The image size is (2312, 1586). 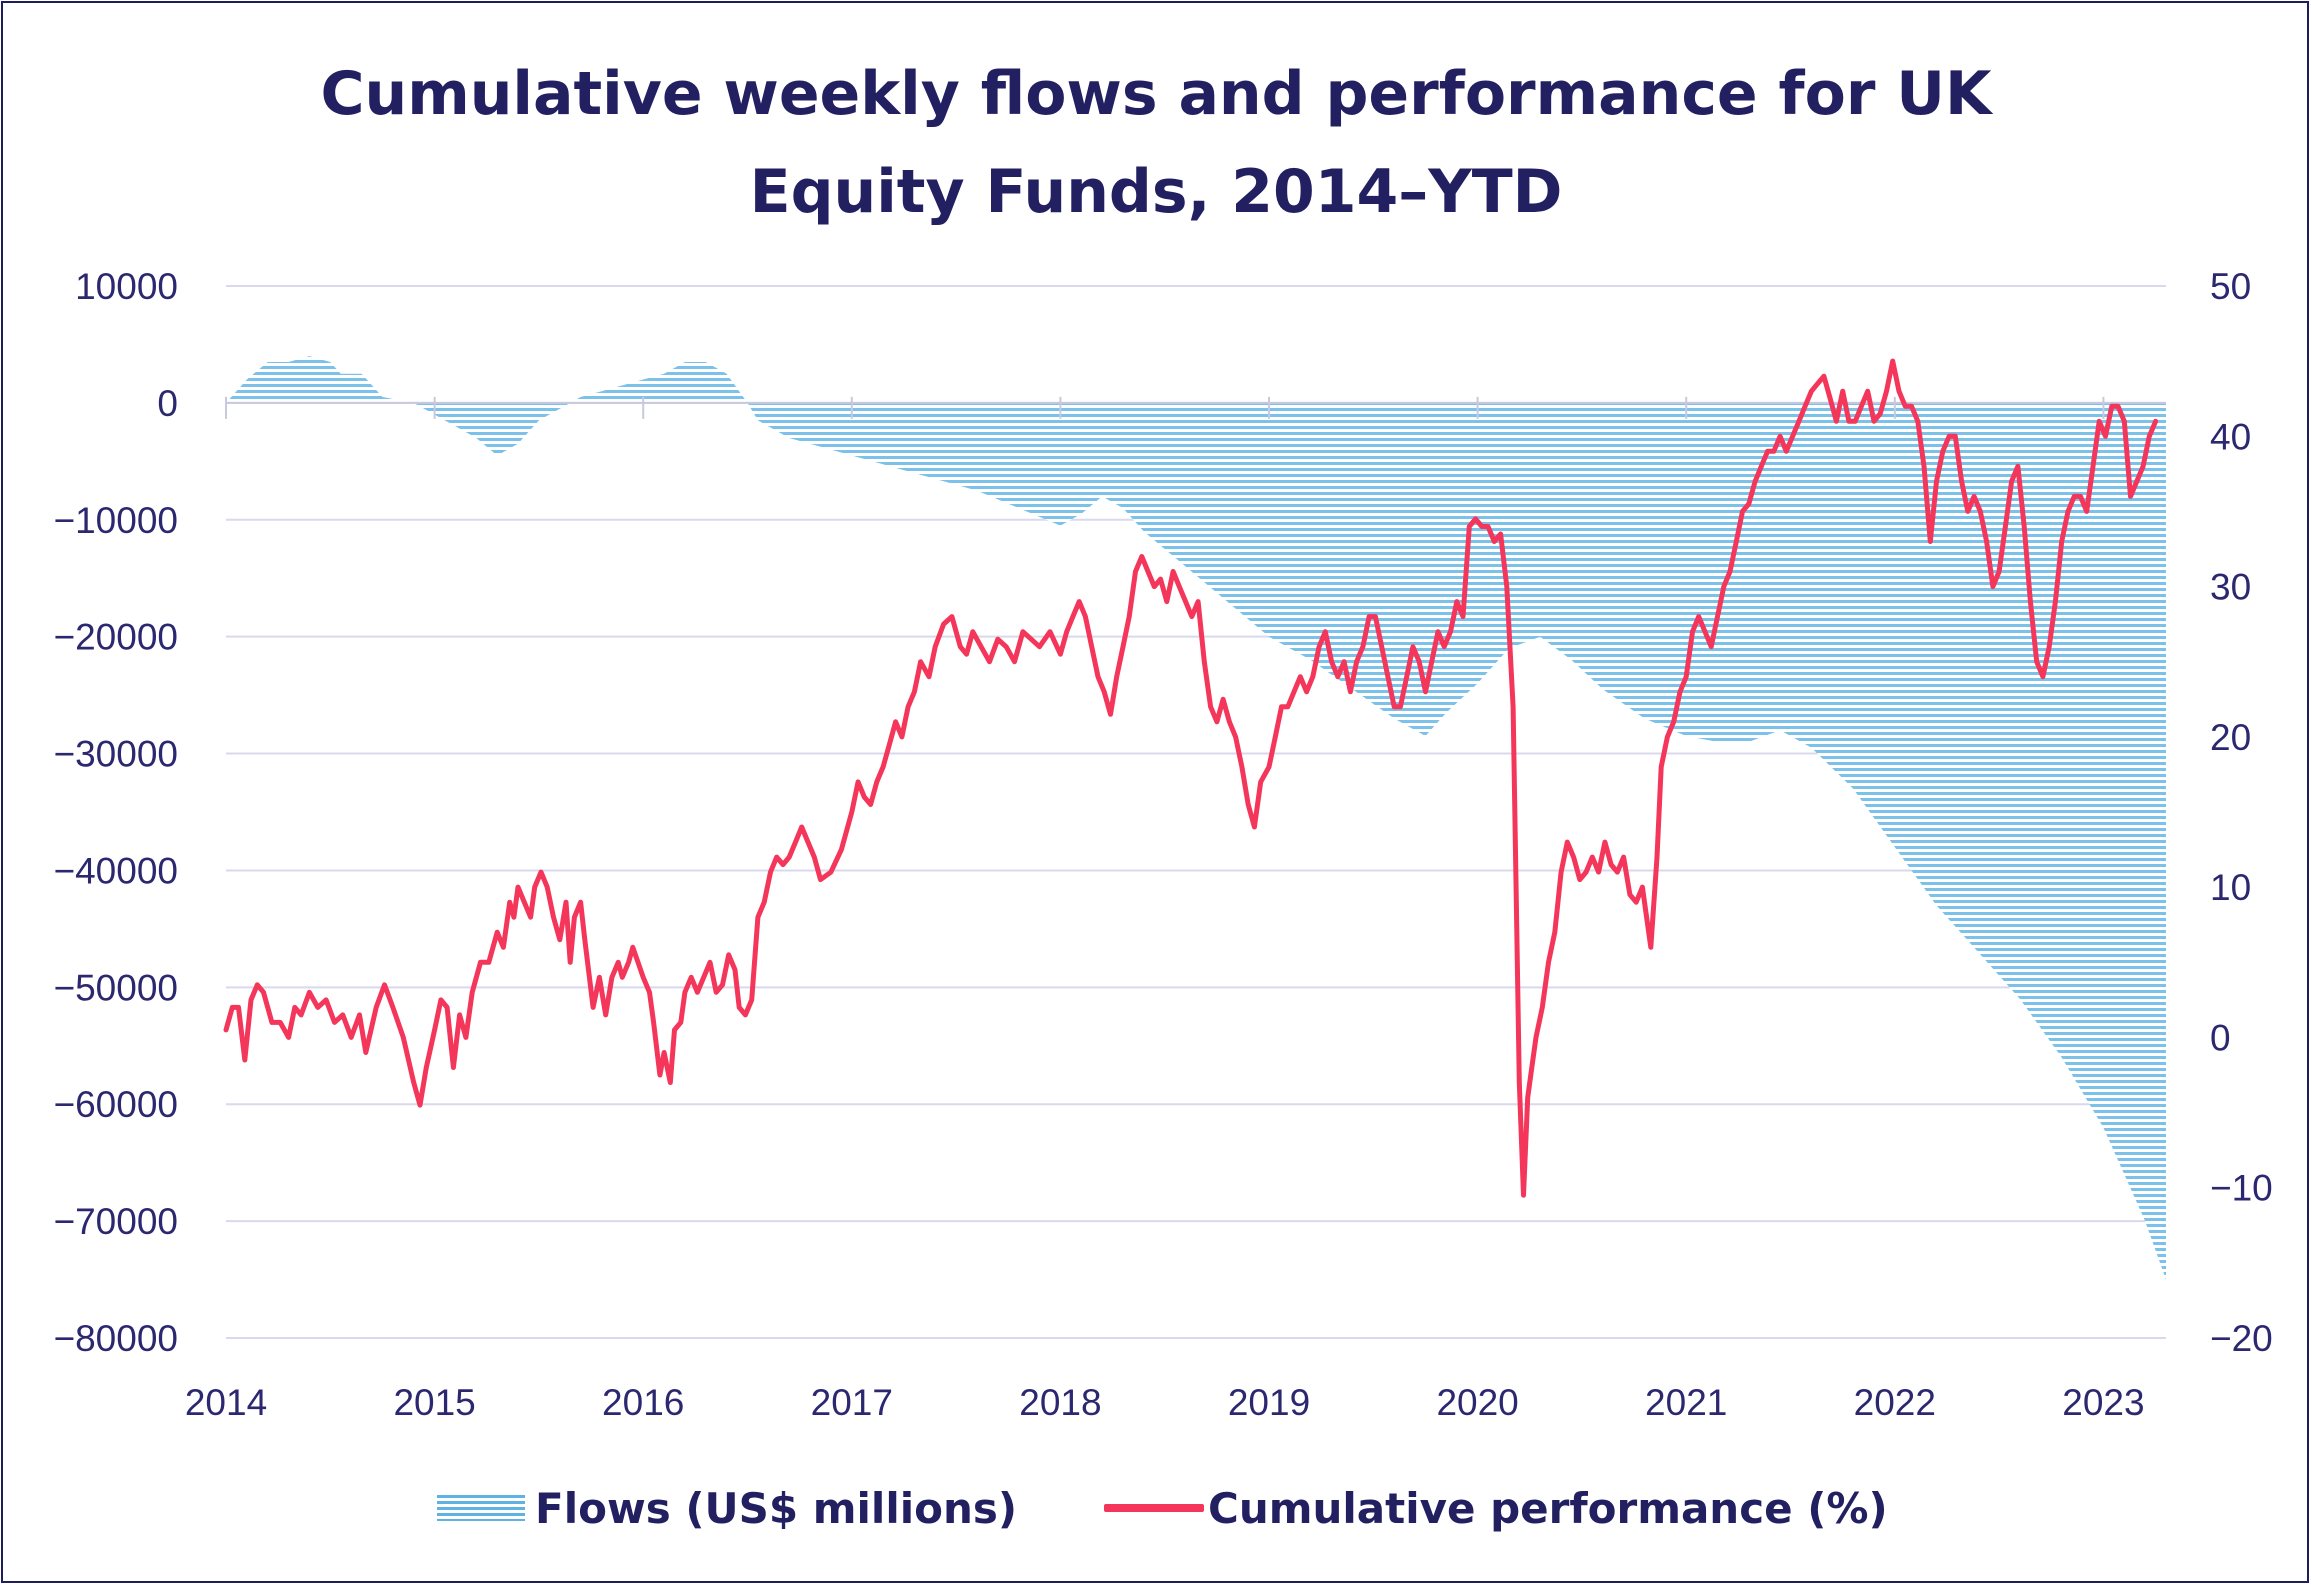 I want to click on right-tick-label: 0, so click(x=2220, y=1037).